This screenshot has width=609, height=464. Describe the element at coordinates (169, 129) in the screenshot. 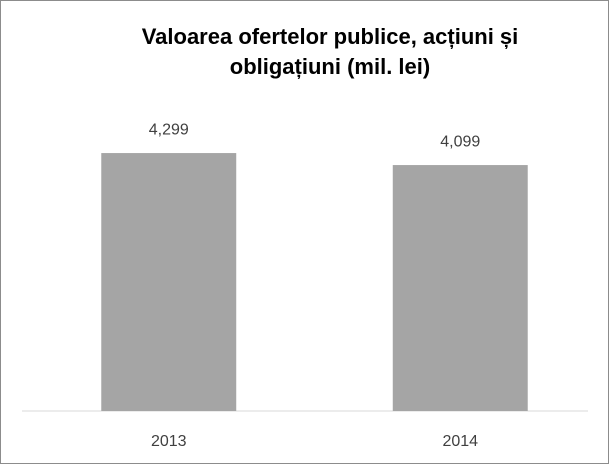

I see `data-label: 4,299` at that location.